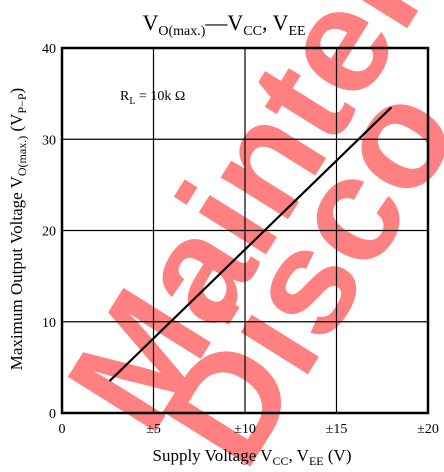 The height and width of the screenshot is (472, 444). What do you see at coordinates (22, 103) in the screenshot?
I see `ylabel-sub2: P−P` at bounding box center [22, 103].